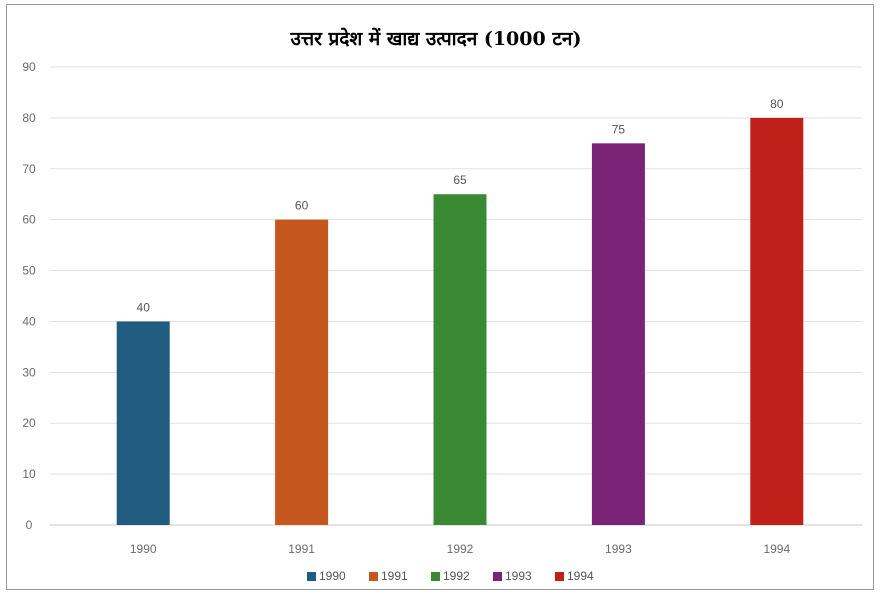  What do you see at coordinates (580, 576) in the screenshot?
I see `legend-label: 1994` at bounding box center [580, 576].